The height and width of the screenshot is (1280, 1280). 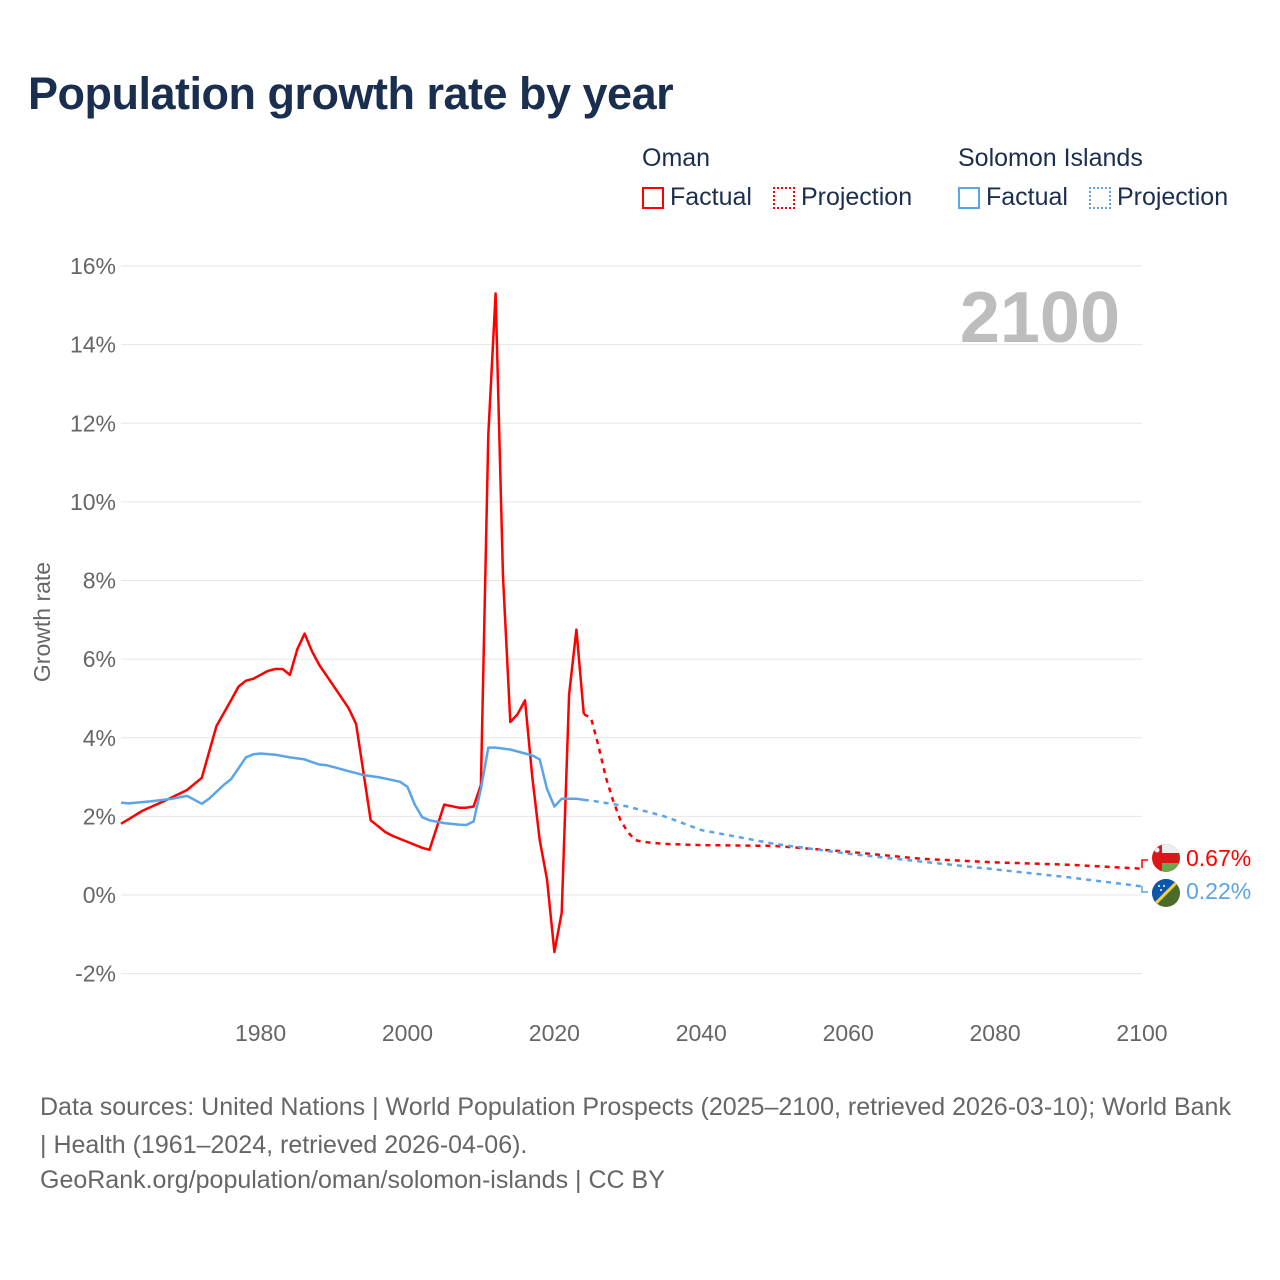 I want to click on x-tick-label: 2000, so click(x=407, y=1033).